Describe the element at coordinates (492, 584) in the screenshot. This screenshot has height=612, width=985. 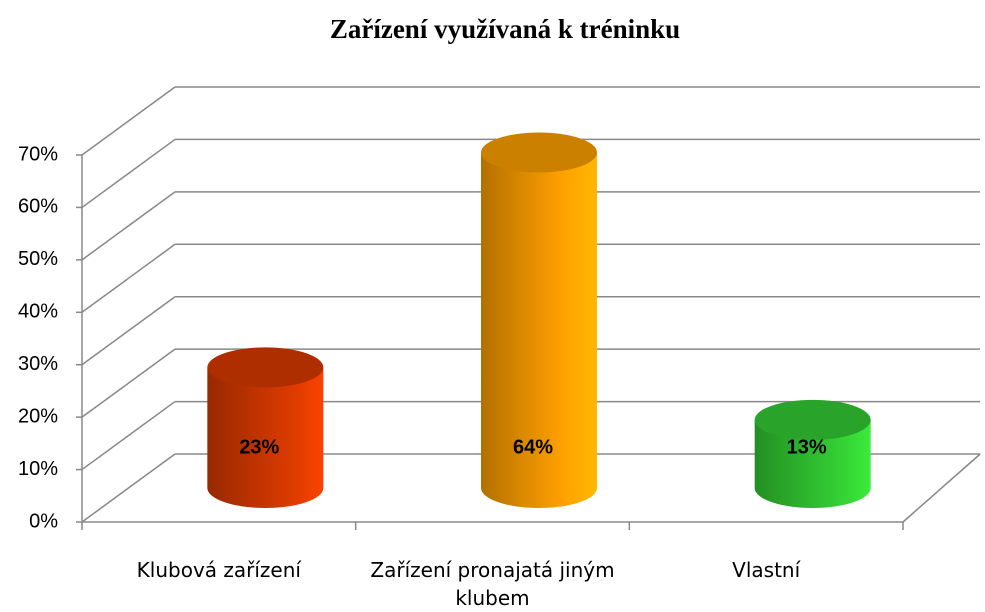
I see `x-tick-label: Zařízení pronajatá jiným klubem` at that location.